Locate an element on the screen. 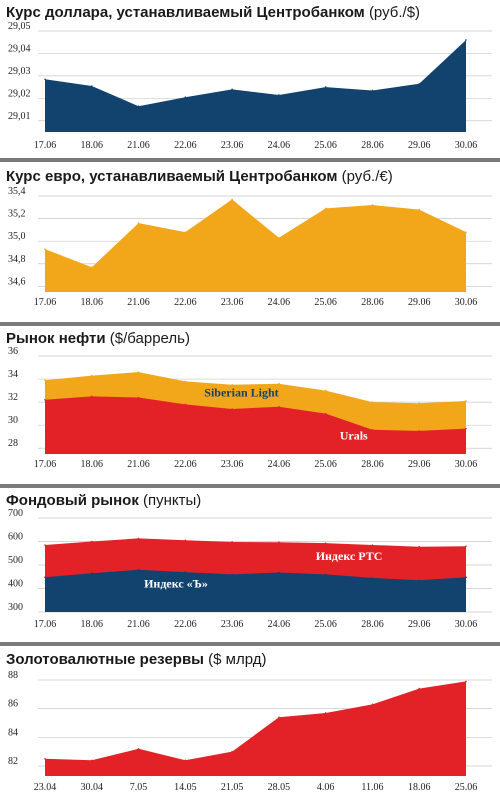 This screenshot has height=799, width=500. x-tick-label: 30.04 is located at coordinates (92, 787).